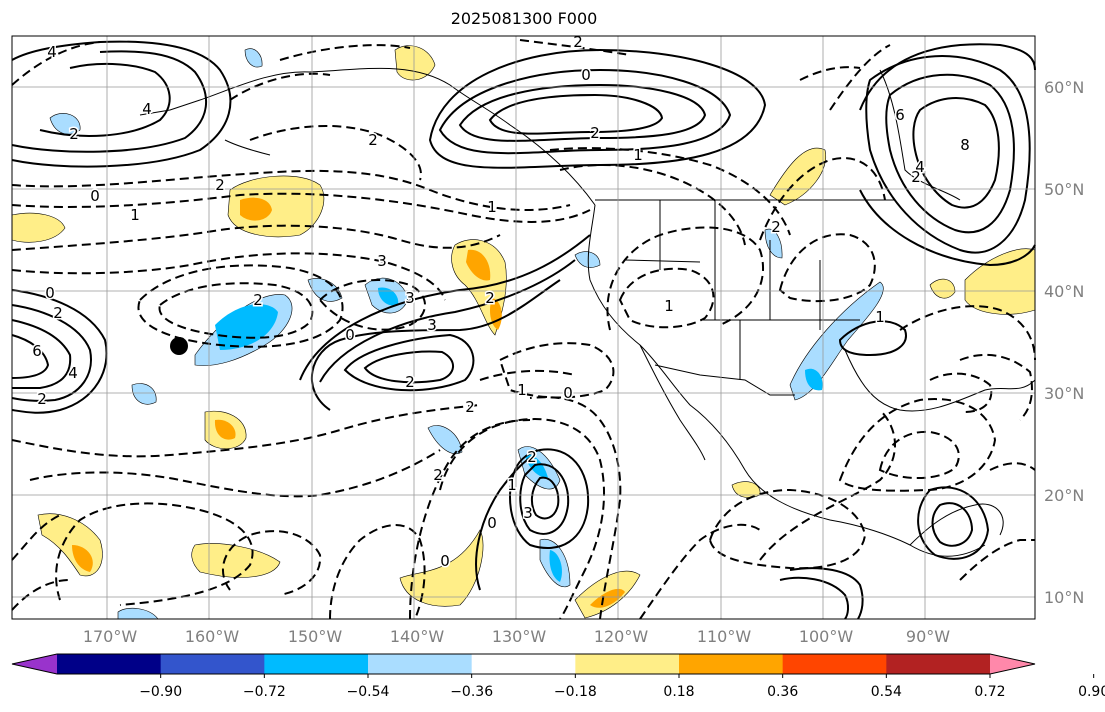 This screenshot has width=1105, height=712. Describe the element at coordinates (205, 127) in the screenshot. I see `alaska-peninsula` at that location.